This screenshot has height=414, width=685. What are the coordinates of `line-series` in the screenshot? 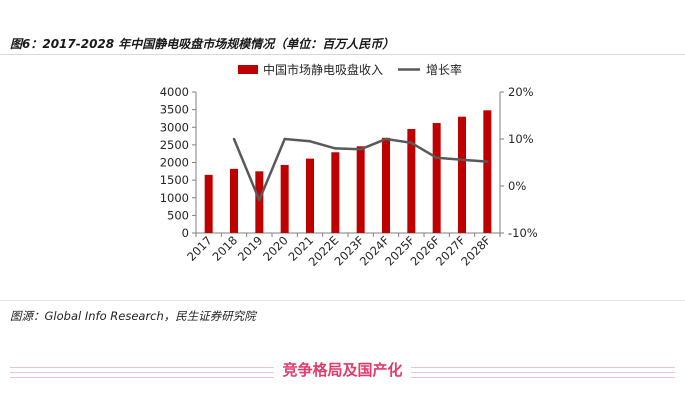 It's located at (360, 169).